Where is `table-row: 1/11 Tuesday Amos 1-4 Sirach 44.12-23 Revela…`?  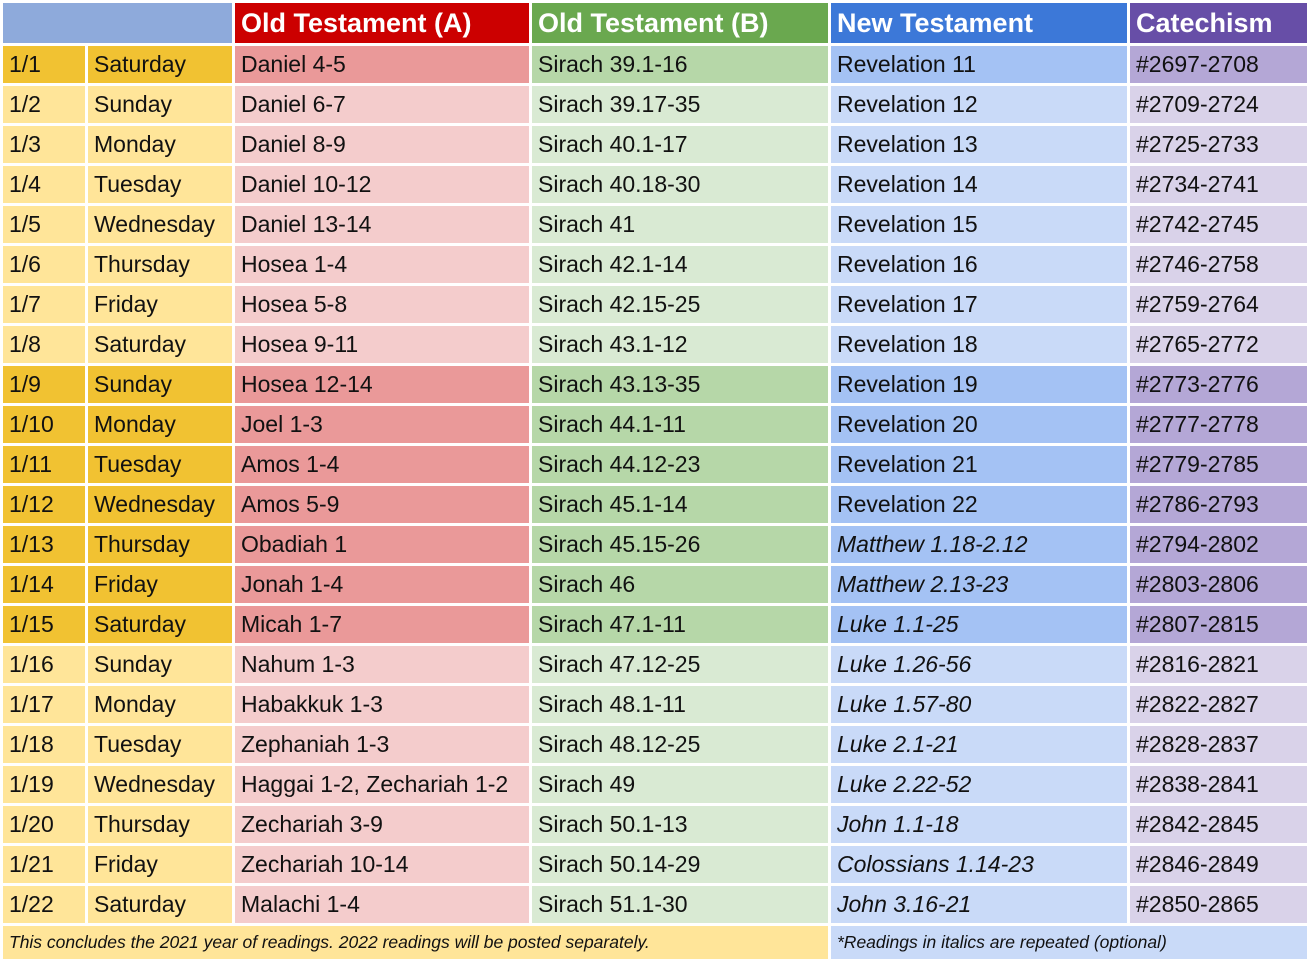
table-row: 1/11 Tuesday Amos 1-4 Sirach 44.12-23 Revela… is located at coordinates (655, 464).